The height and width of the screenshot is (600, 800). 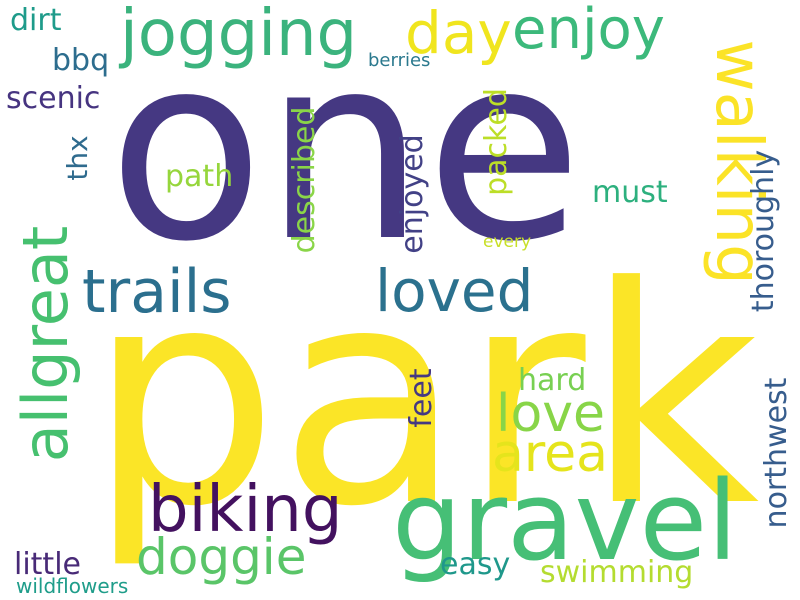 What do you see at coordinates (199, 176) in the screenshot?
I see `word-path: path` at bounding box center [199, 176].